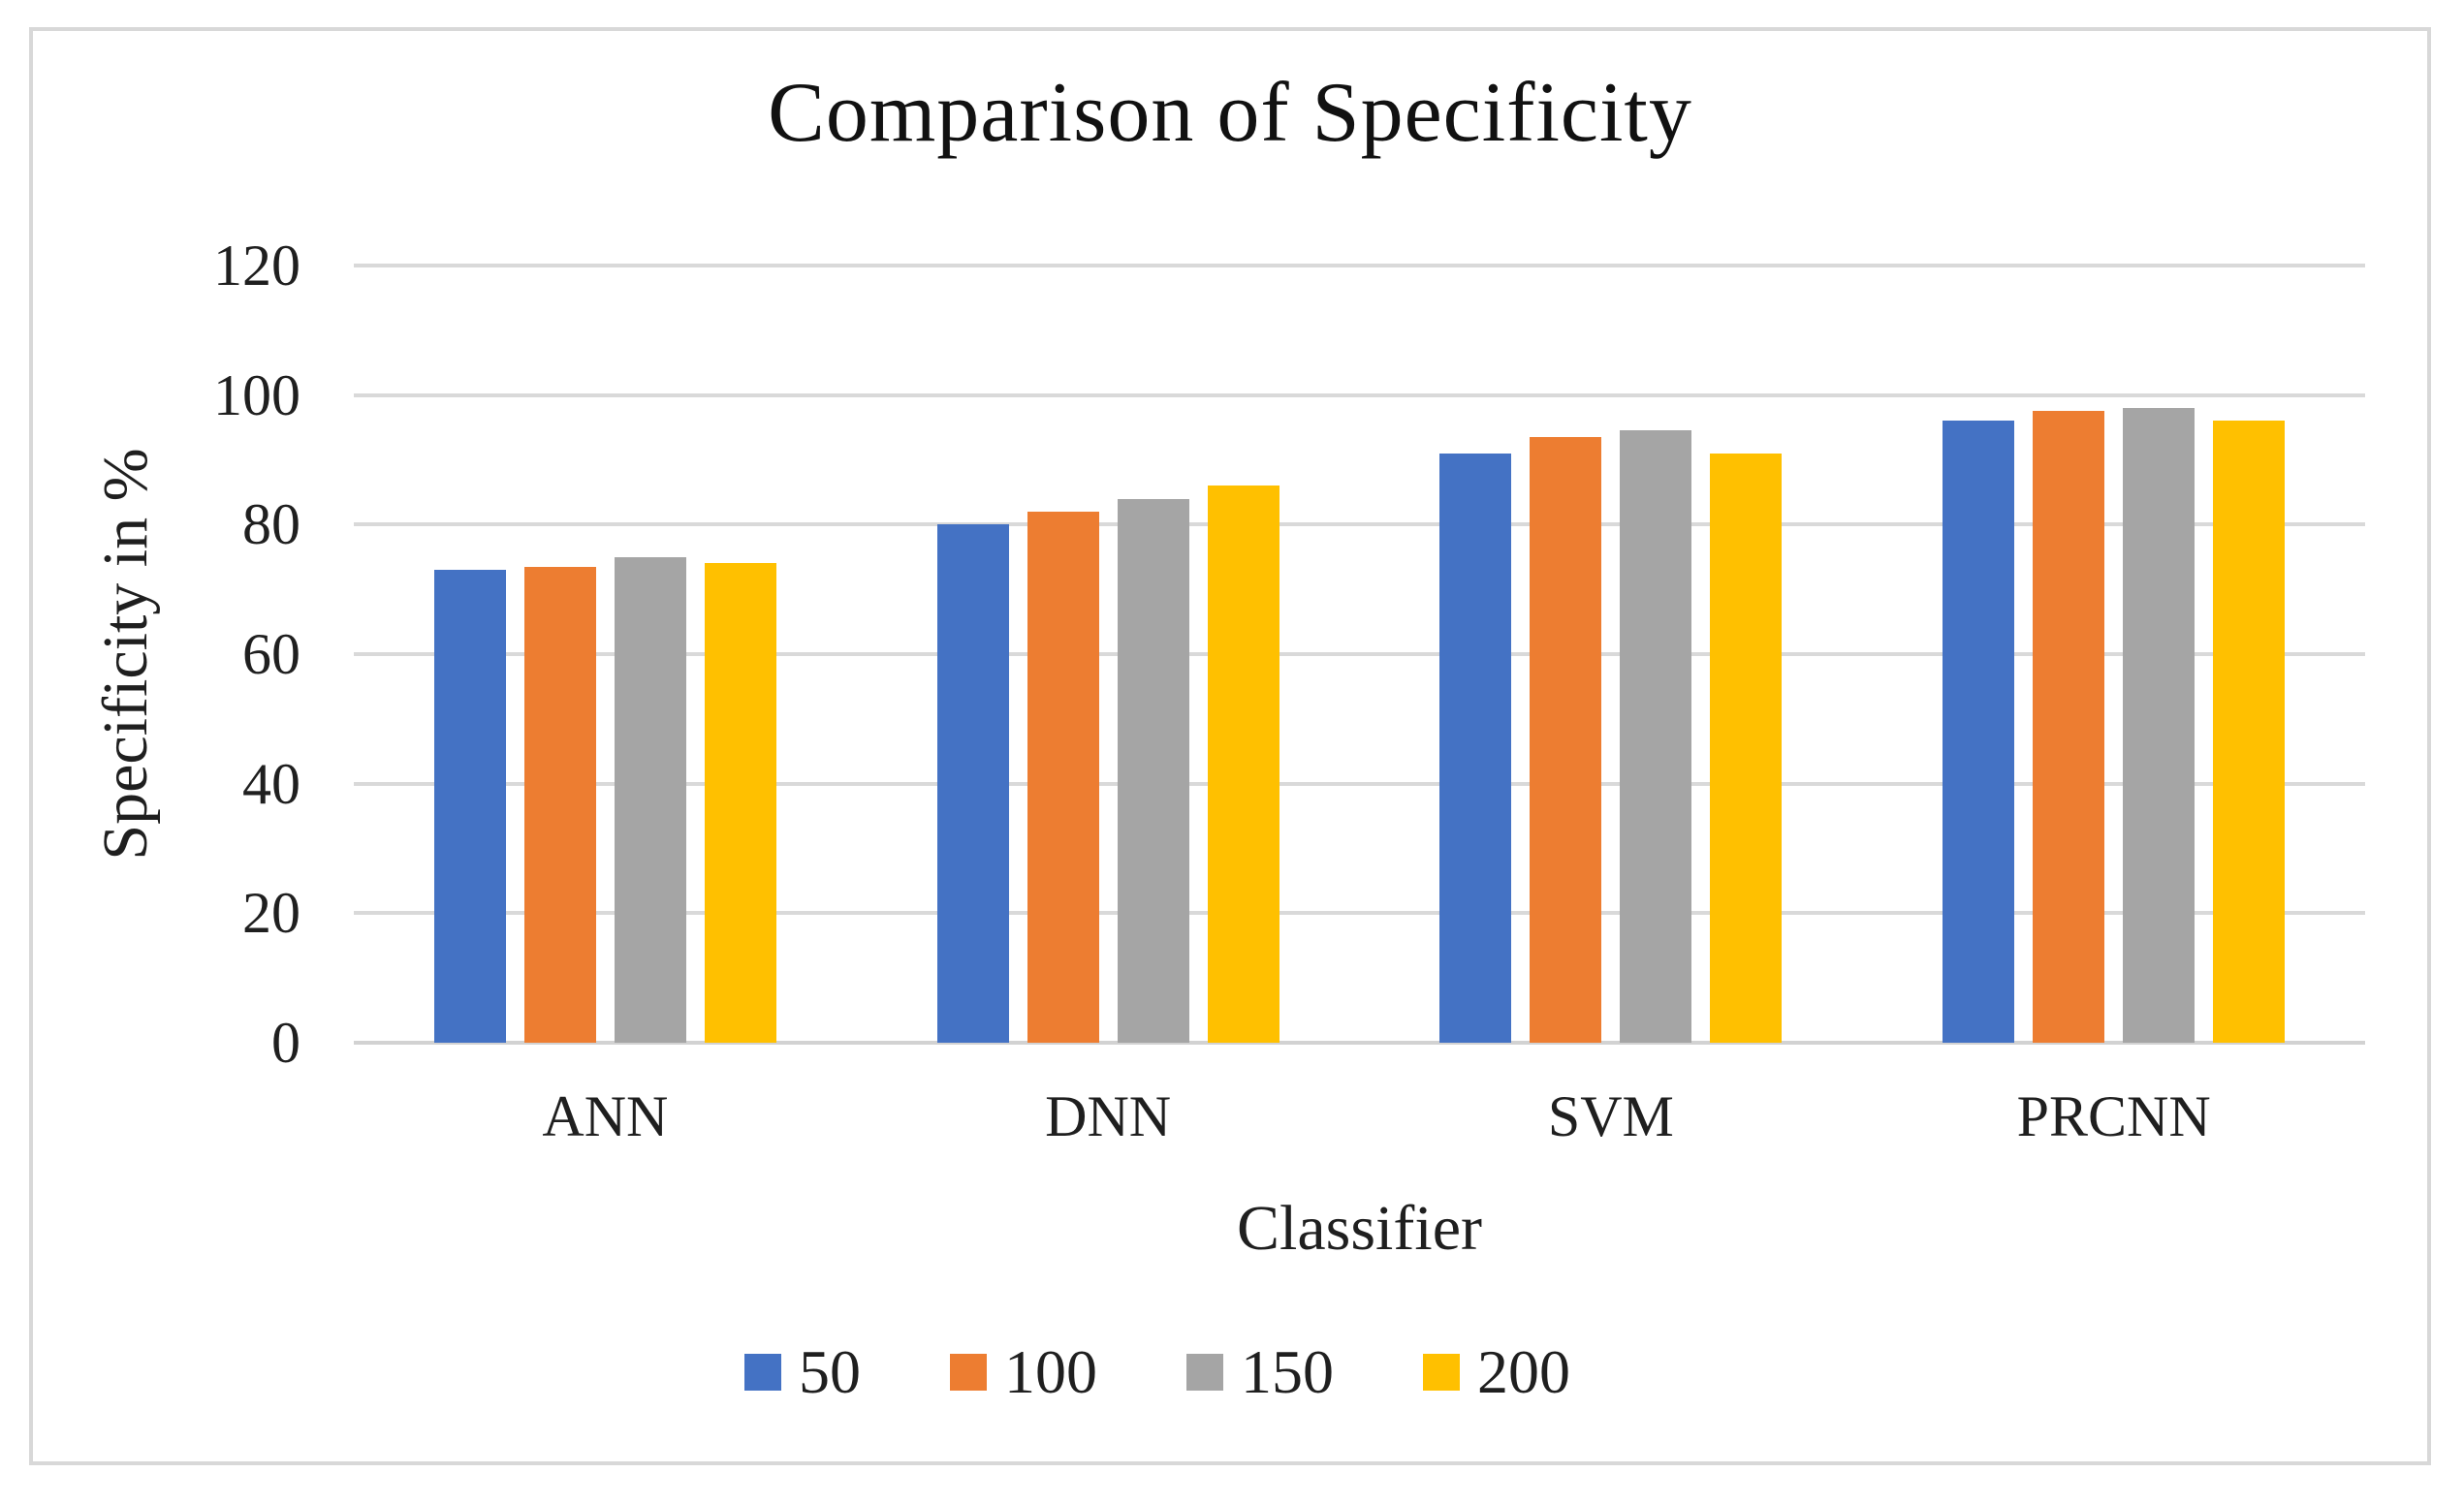  Describe the element at coordinates (271, 783) in the screenshot. I see `y-tick-label: 40` at that location.